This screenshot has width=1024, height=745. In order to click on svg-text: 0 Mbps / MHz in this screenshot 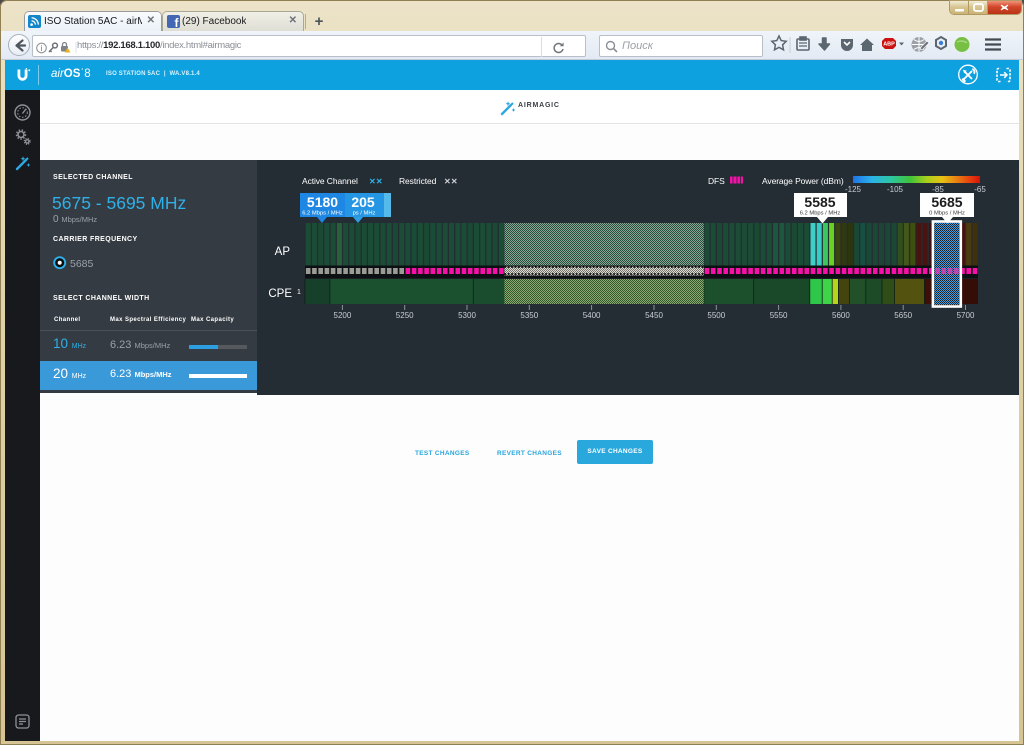, I will do `click(947, 214)`.